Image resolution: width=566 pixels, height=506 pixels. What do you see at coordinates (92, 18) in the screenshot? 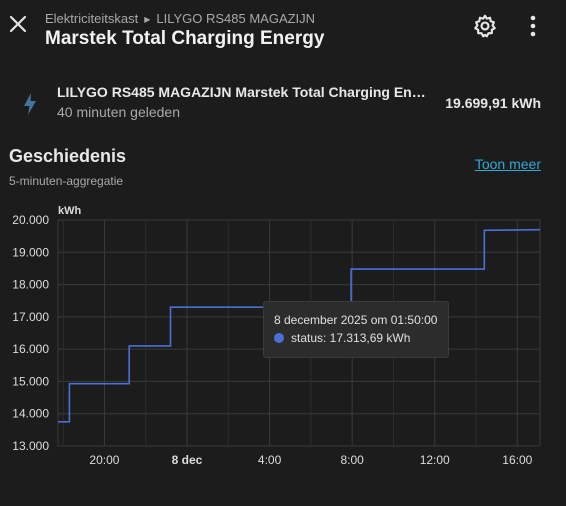
I see `breadcrumb-area: Elektriciteitskast` at bounding box center [92, 18].